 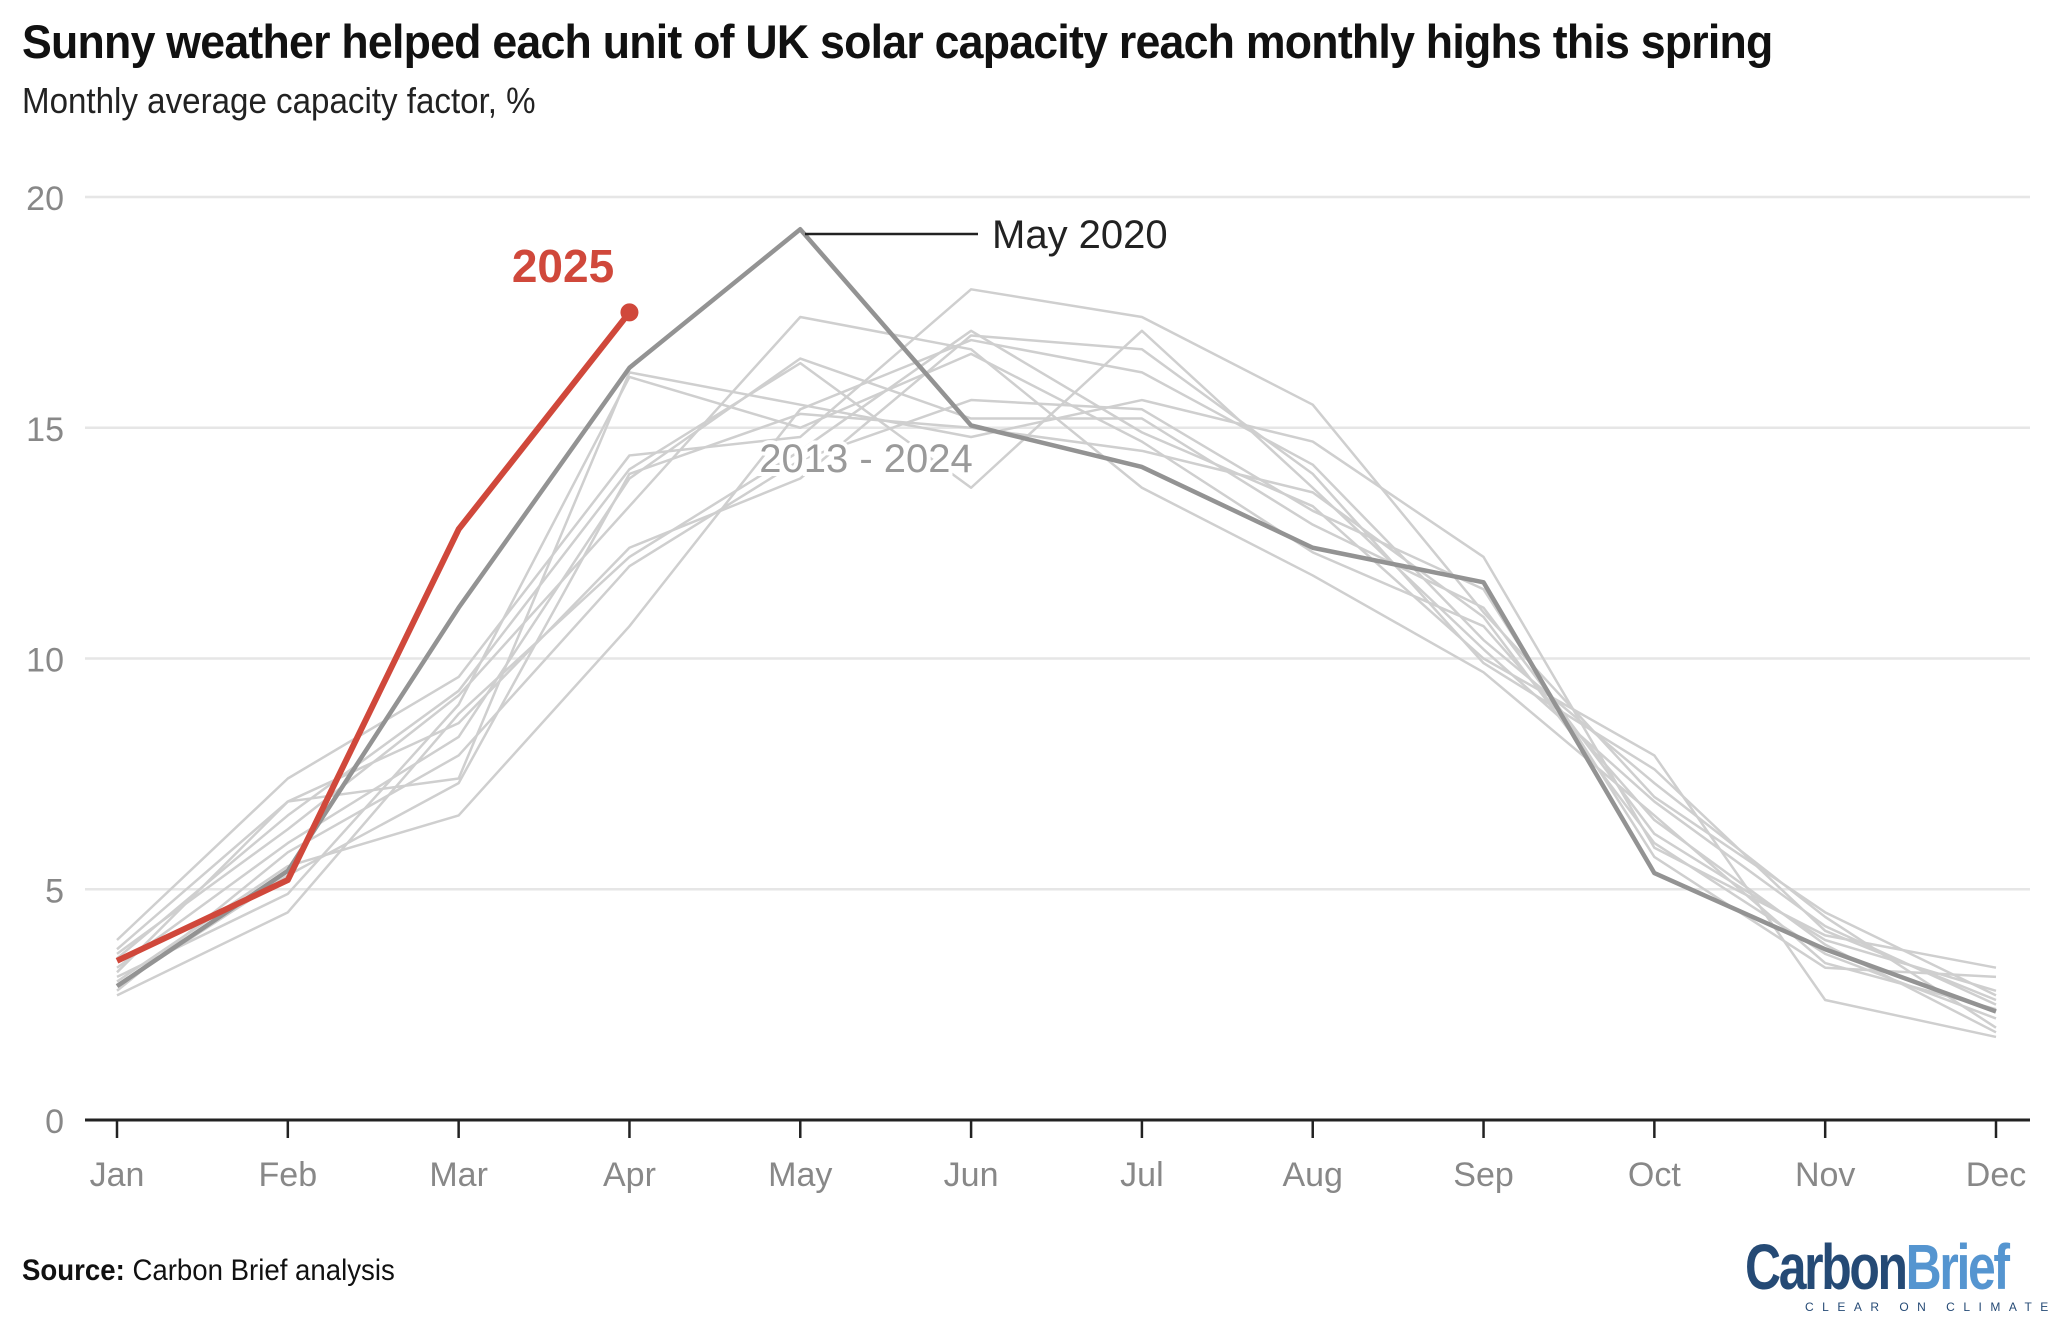 I want to click on y-tick-label: 5, so click(x=54, y=891).